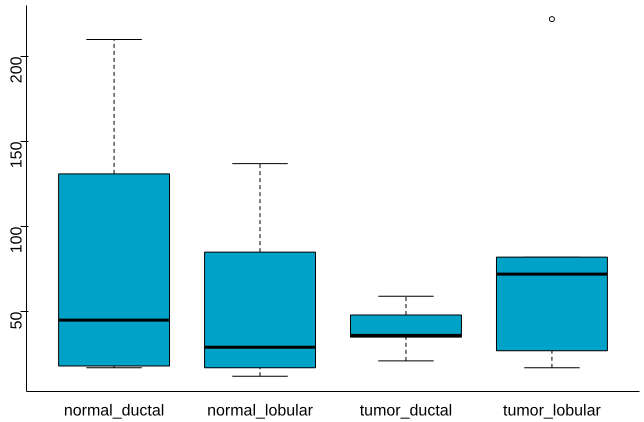 This screenshot has height=422, width=644. I want to click on y-tick-label: 150, so click(17, 154).